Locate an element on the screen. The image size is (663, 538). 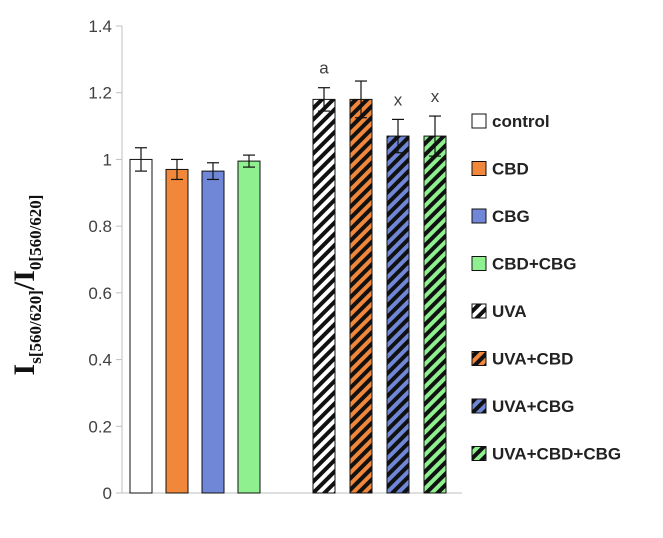
legend-label: control is located at coordinates (521, 121).